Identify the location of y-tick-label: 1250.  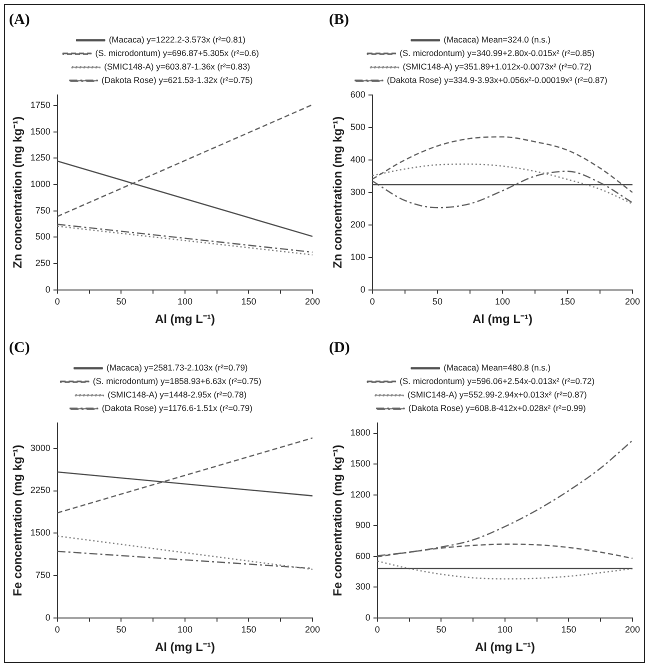
(40, 157).